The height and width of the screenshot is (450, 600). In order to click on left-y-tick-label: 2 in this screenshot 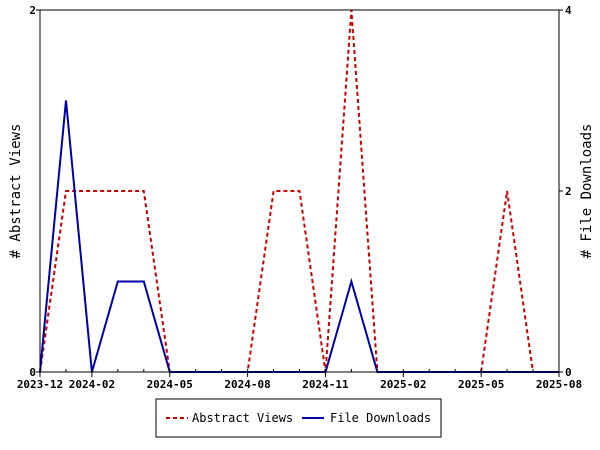, I will do `click(32, 10)`.